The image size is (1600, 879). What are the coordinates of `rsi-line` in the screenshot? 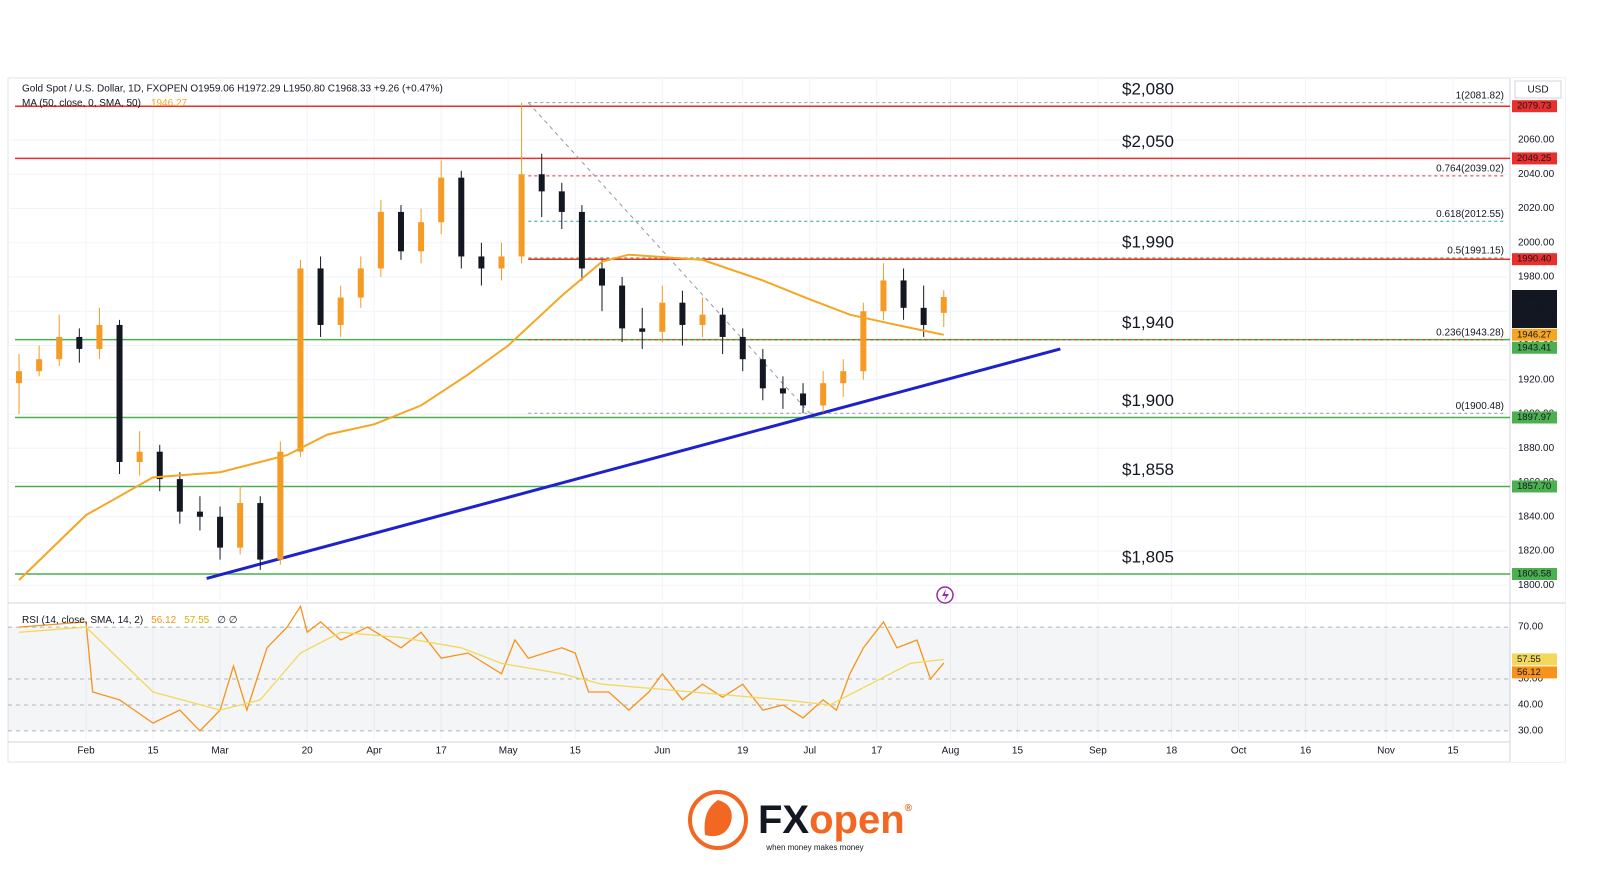 It's located at (481, 668).